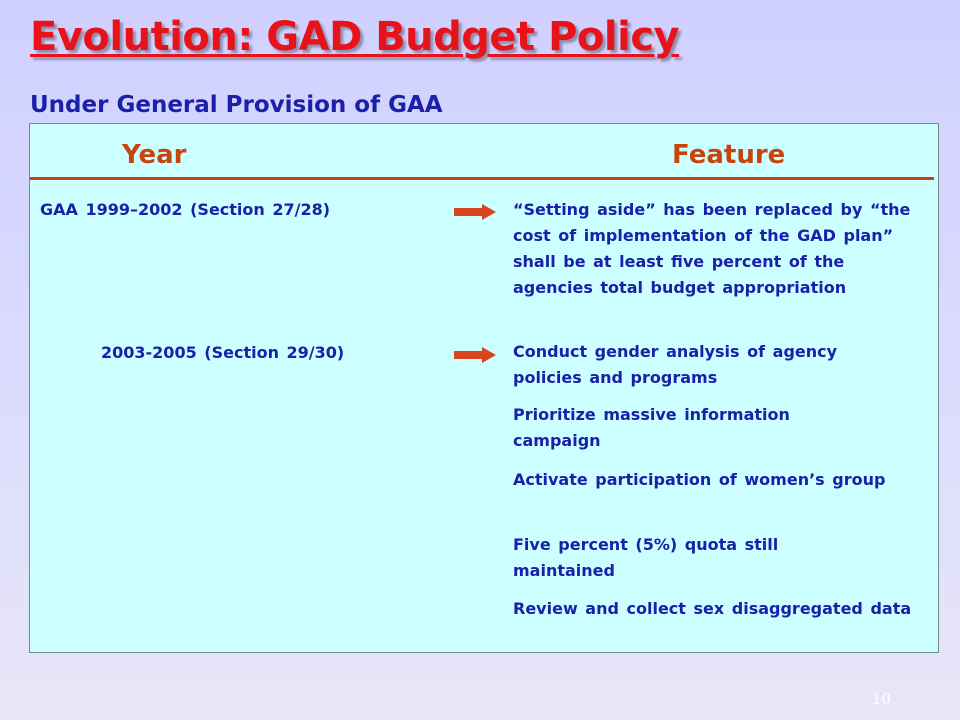  I want to click on column-header-year: Year, so click(154, 155).